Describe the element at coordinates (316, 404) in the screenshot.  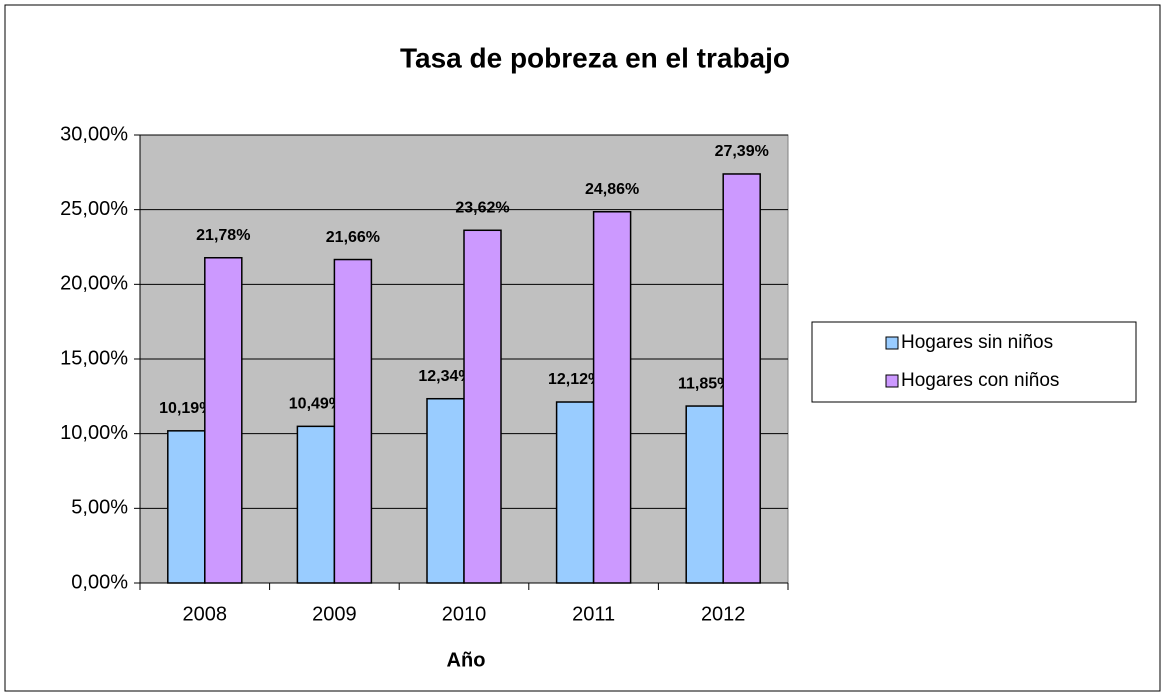
I see `data-label: 10,49%` at that location.